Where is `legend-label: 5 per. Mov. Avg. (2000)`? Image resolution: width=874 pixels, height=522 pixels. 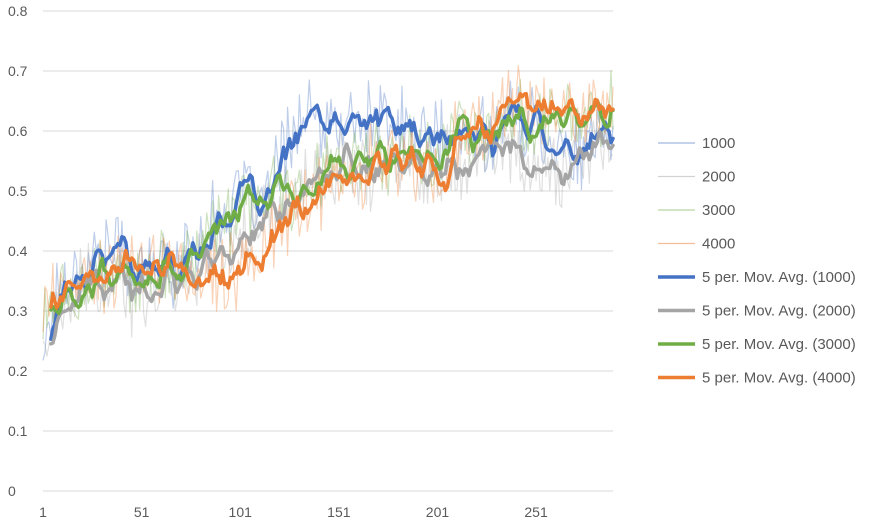 legend-label: 5 per. Mov. Avg. (2000) is located at coordinates (779, 311).